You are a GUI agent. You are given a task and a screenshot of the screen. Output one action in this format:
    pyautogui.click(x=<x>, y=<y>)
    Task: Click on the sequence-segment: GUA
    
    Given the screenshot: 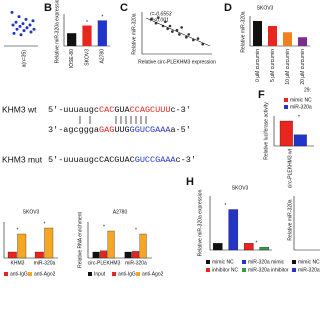 What is the action you would take?
    pyautogui.click(x=122, y=110)
    